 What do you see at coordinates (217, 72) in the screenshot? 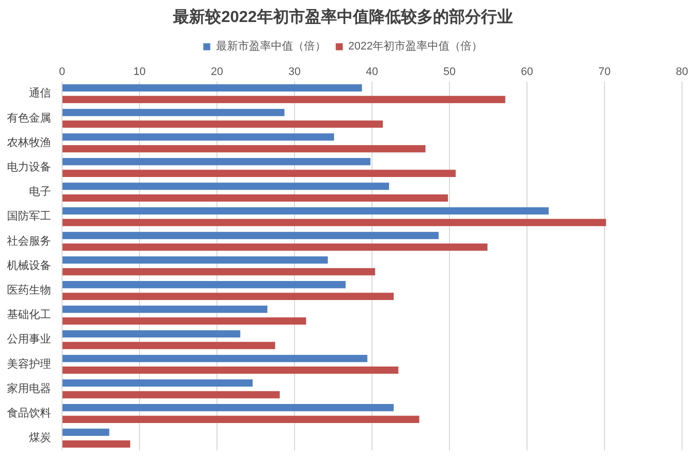
I see `x-tick-label: 20` at bounding box center [217, 72].